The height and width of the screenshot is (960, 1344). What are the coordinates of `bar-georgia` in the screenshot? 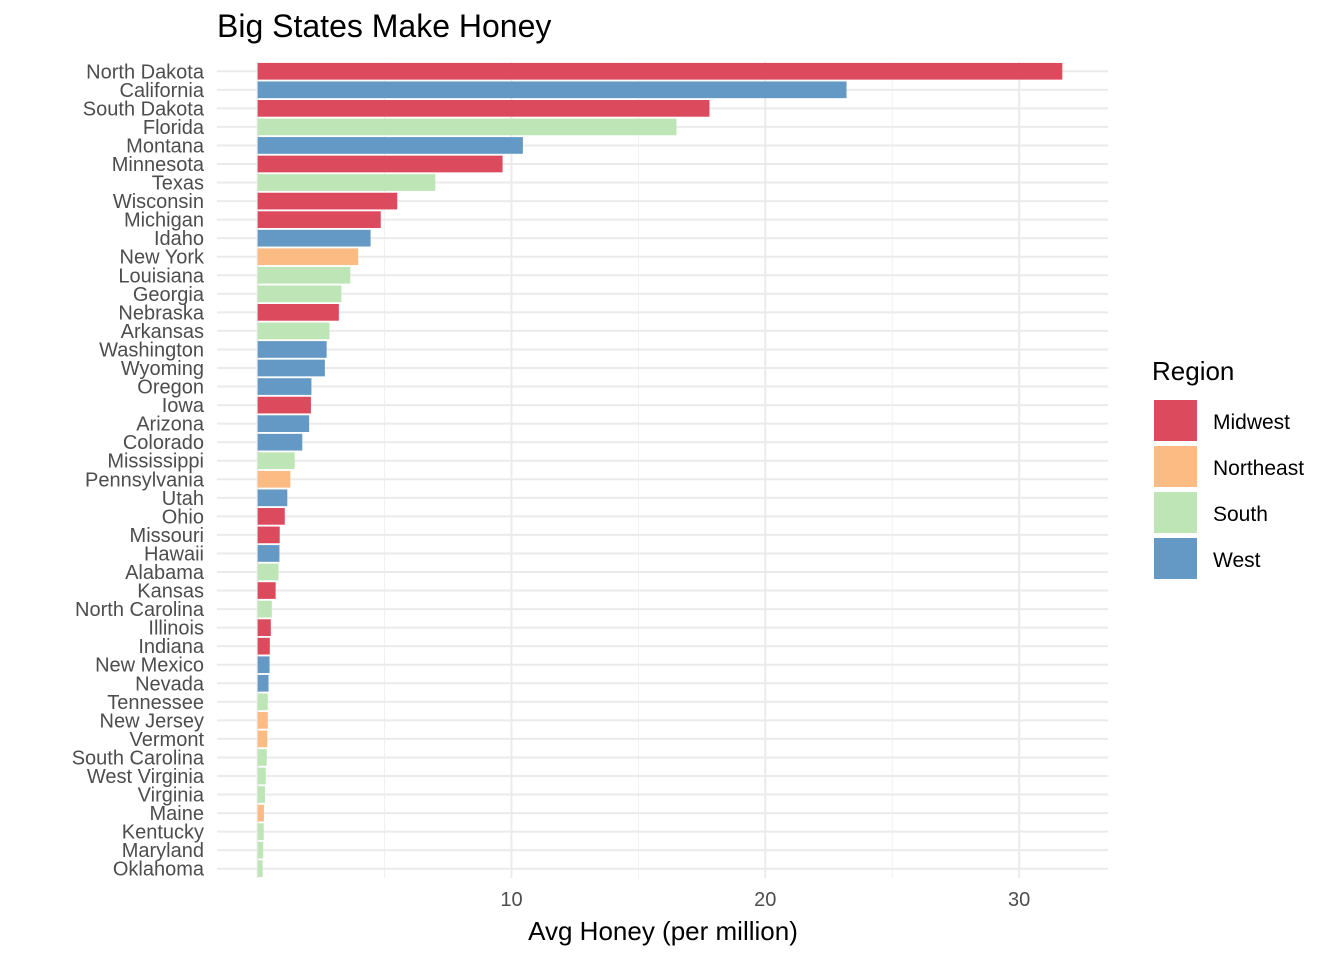 It's located at (299, 294).